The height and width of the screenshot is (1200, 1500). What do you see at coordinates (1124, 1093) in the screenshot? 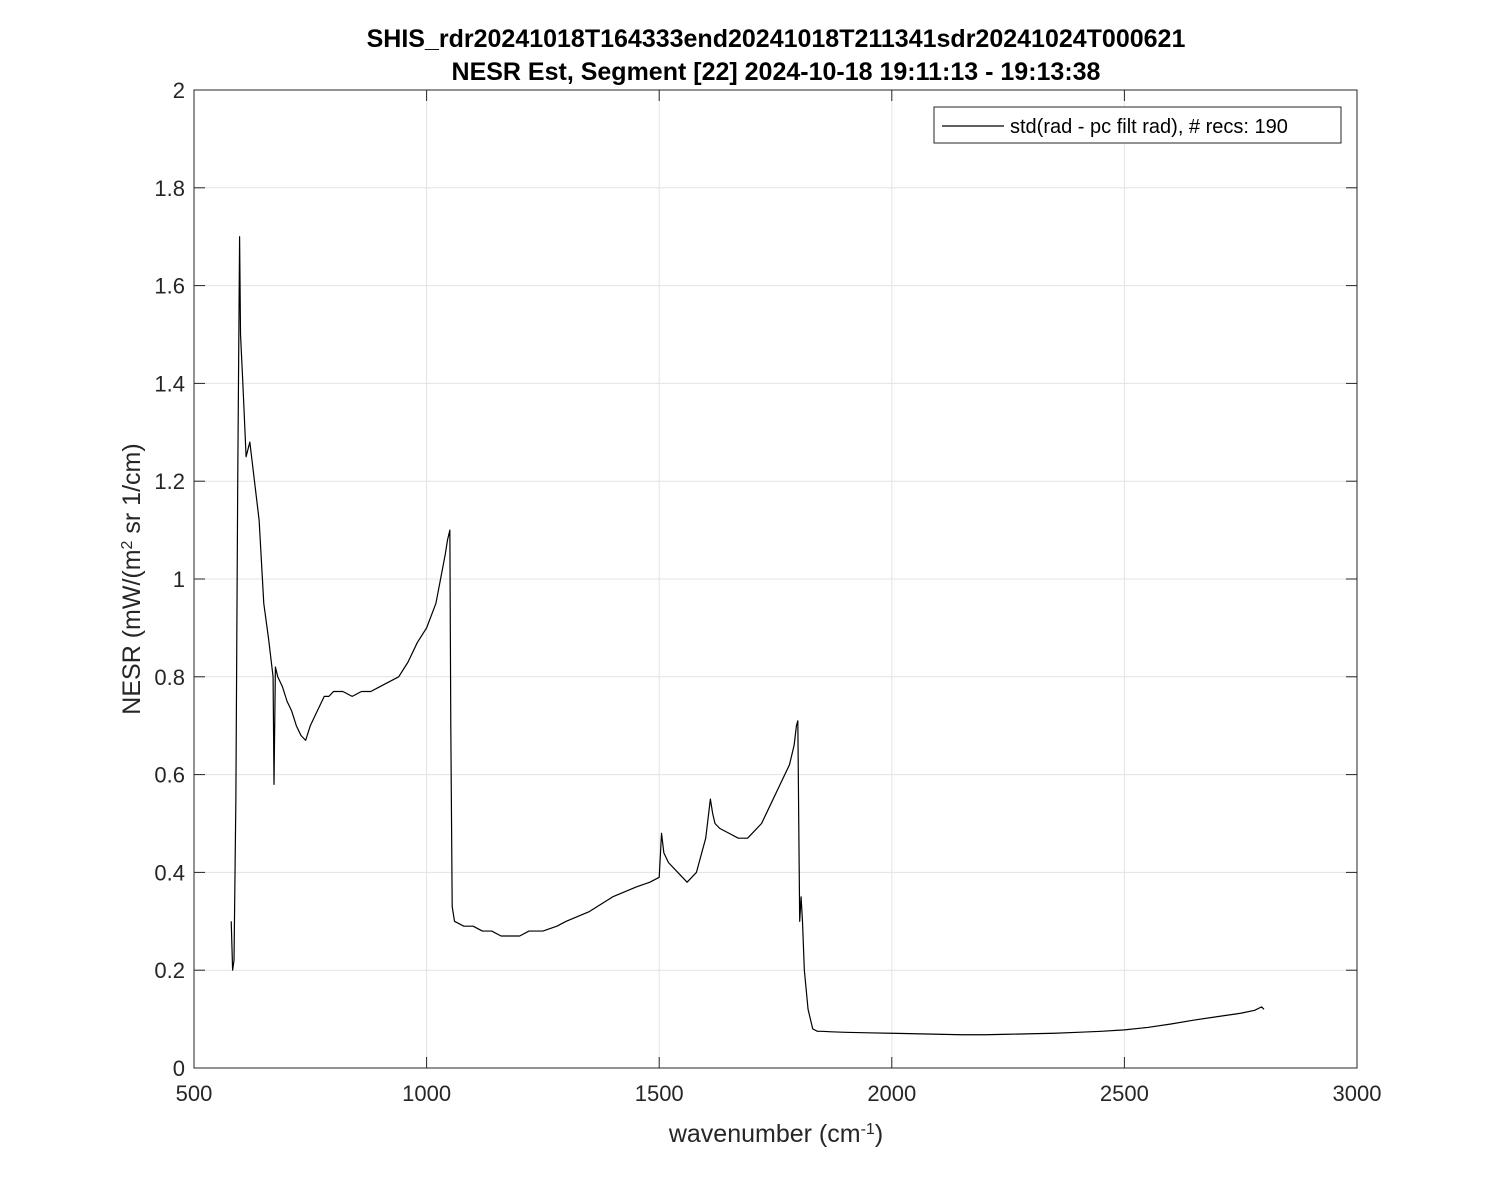
I see `x-tick-label: 2500` at bounding box center [1124, 1093].